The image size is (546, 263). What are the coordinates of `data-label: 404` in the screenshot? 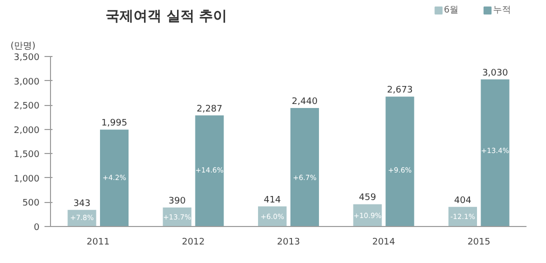 It's located at (463, 201).